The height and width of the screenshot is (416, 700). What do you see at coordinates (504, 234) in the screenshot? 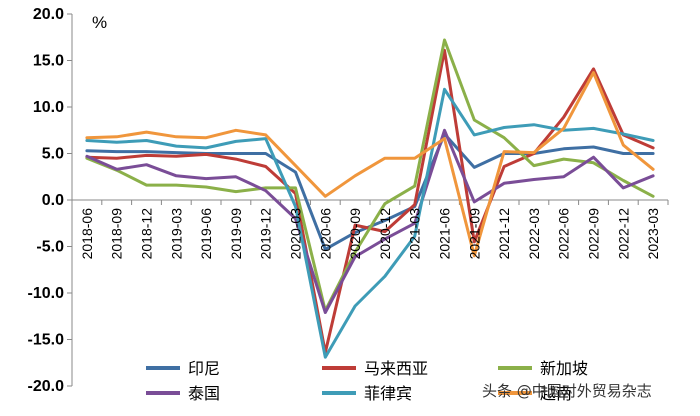
I see `x-tick-label: 2021-12` at bounding box center [504, 234].